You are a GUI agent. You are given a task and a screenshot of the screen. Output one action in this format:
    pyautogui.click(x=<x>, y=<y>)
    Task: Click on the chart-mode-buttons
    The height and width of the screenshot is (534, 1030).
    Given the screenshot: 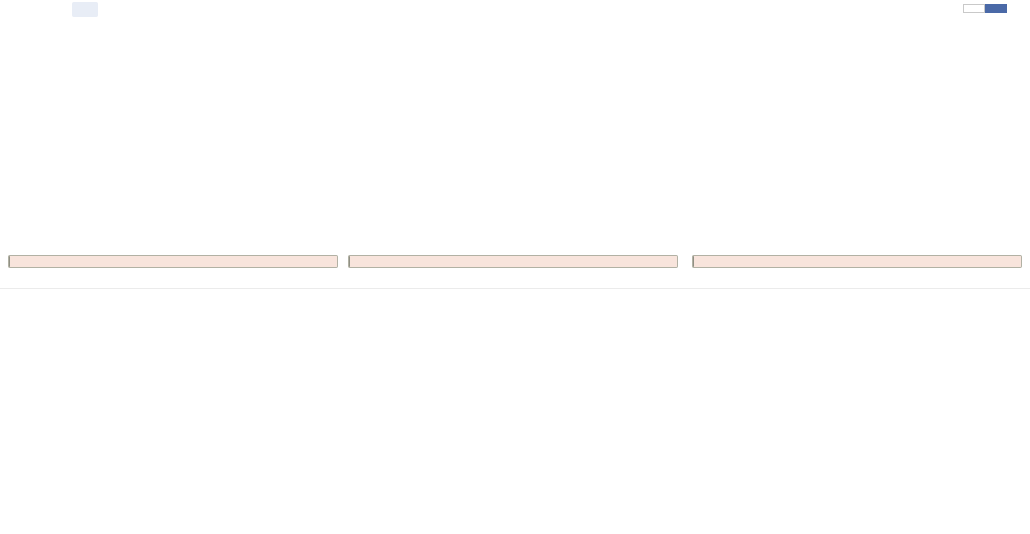 What is the action you would take?
    pyautogui.click(x=985, y=8)
    